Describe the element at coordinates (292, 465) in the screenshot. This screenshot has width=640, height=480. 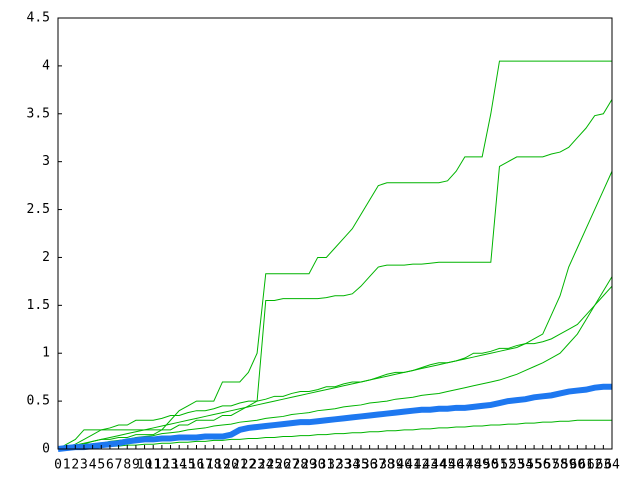
I see `x-tick-label: 27` at that location.